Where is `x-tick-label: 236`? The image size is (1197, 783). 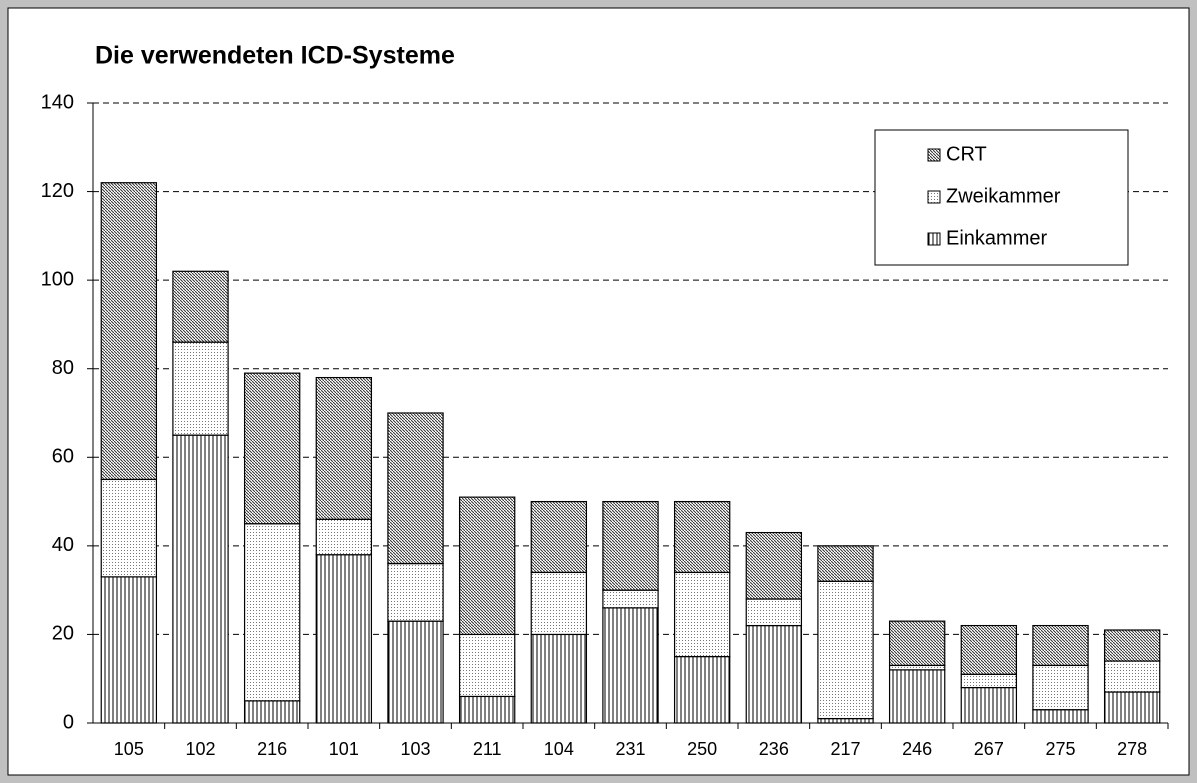 x-tick-label: 236 is located at coordinates (774, 749).